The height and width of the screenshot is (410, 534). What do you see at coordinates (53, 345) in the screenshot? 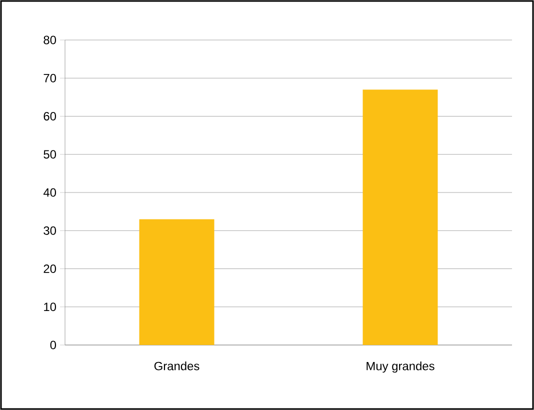
I see `y-tick-label: 0` at bounding box center [53, 345].